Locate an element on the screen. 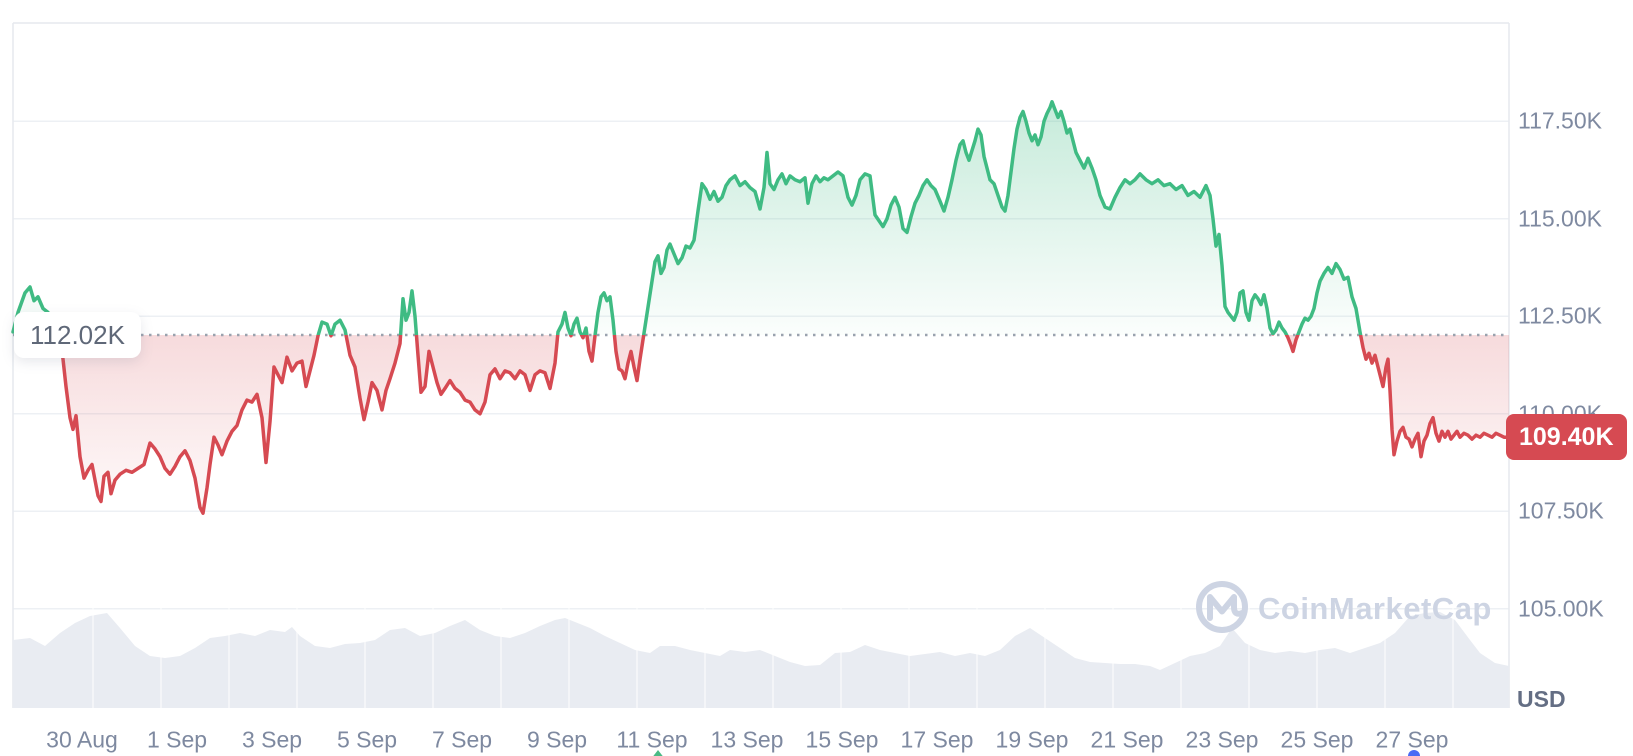 This screenshot has width=1633, height=756. coinmarketcap-watermark-text: CoinMarketCap is located at coordinates (1375, 608).